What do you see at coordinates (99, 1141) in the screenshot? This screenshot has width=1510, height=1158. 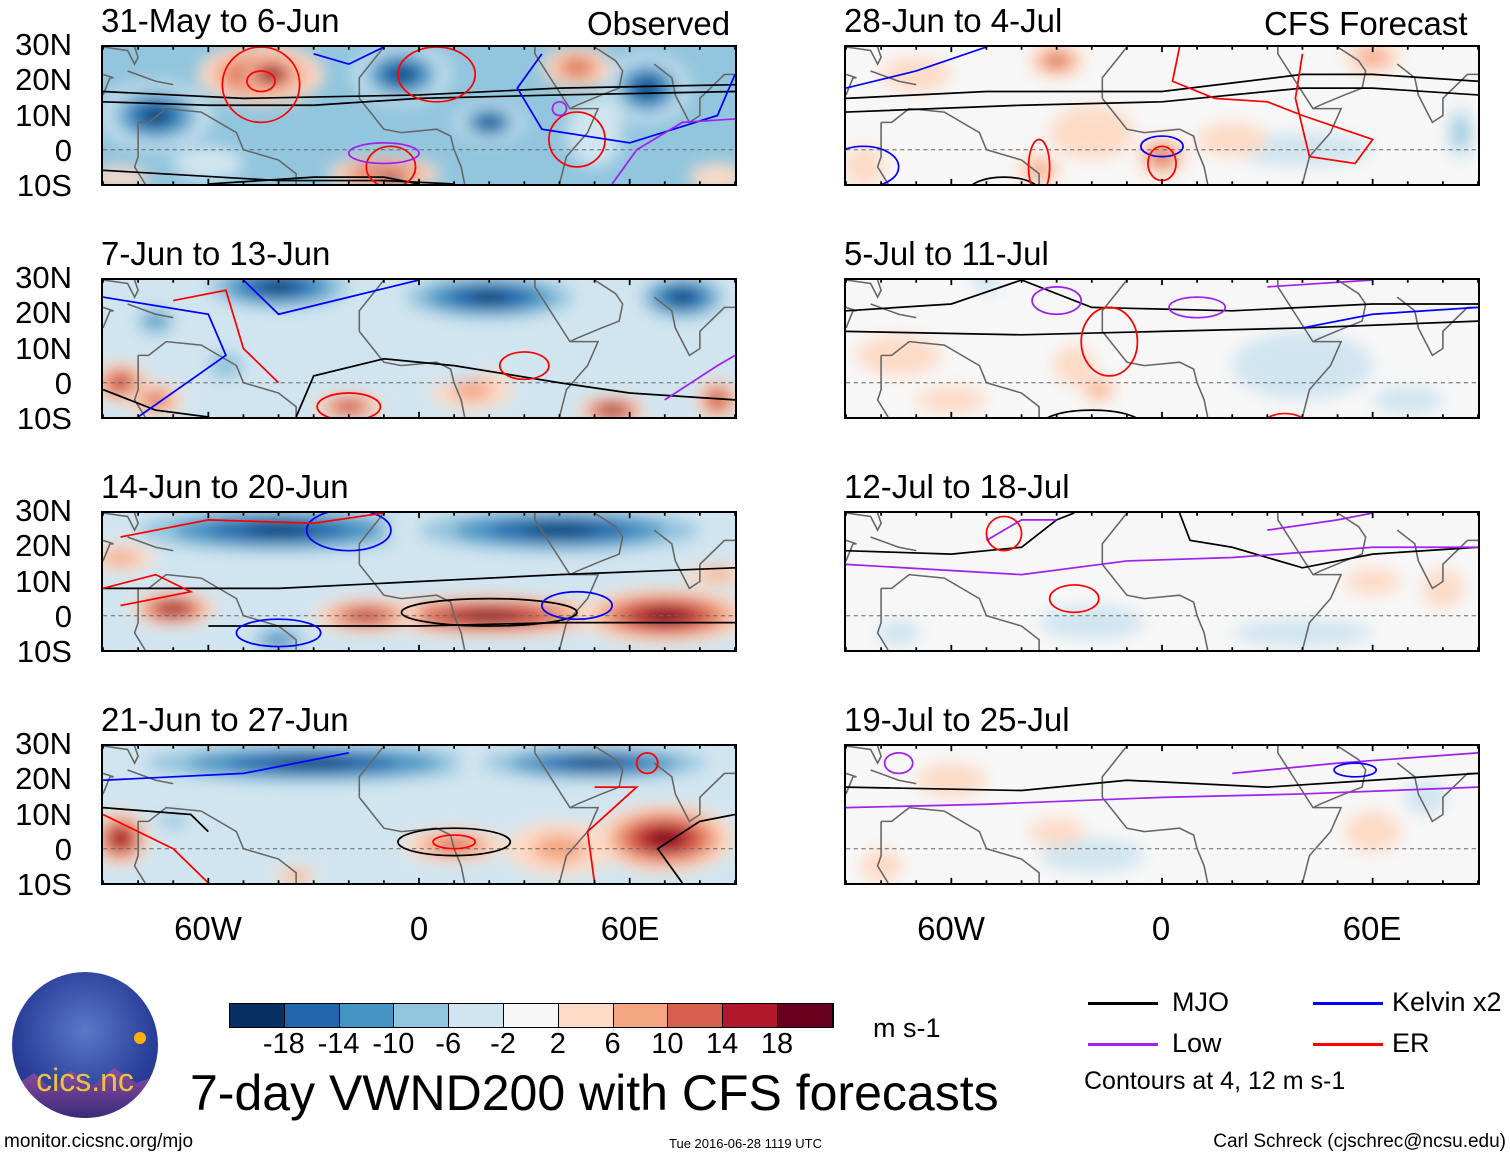 I see `footer-url: monitor.cicsnc.org/mjo` at bounding box center [99, 1141].